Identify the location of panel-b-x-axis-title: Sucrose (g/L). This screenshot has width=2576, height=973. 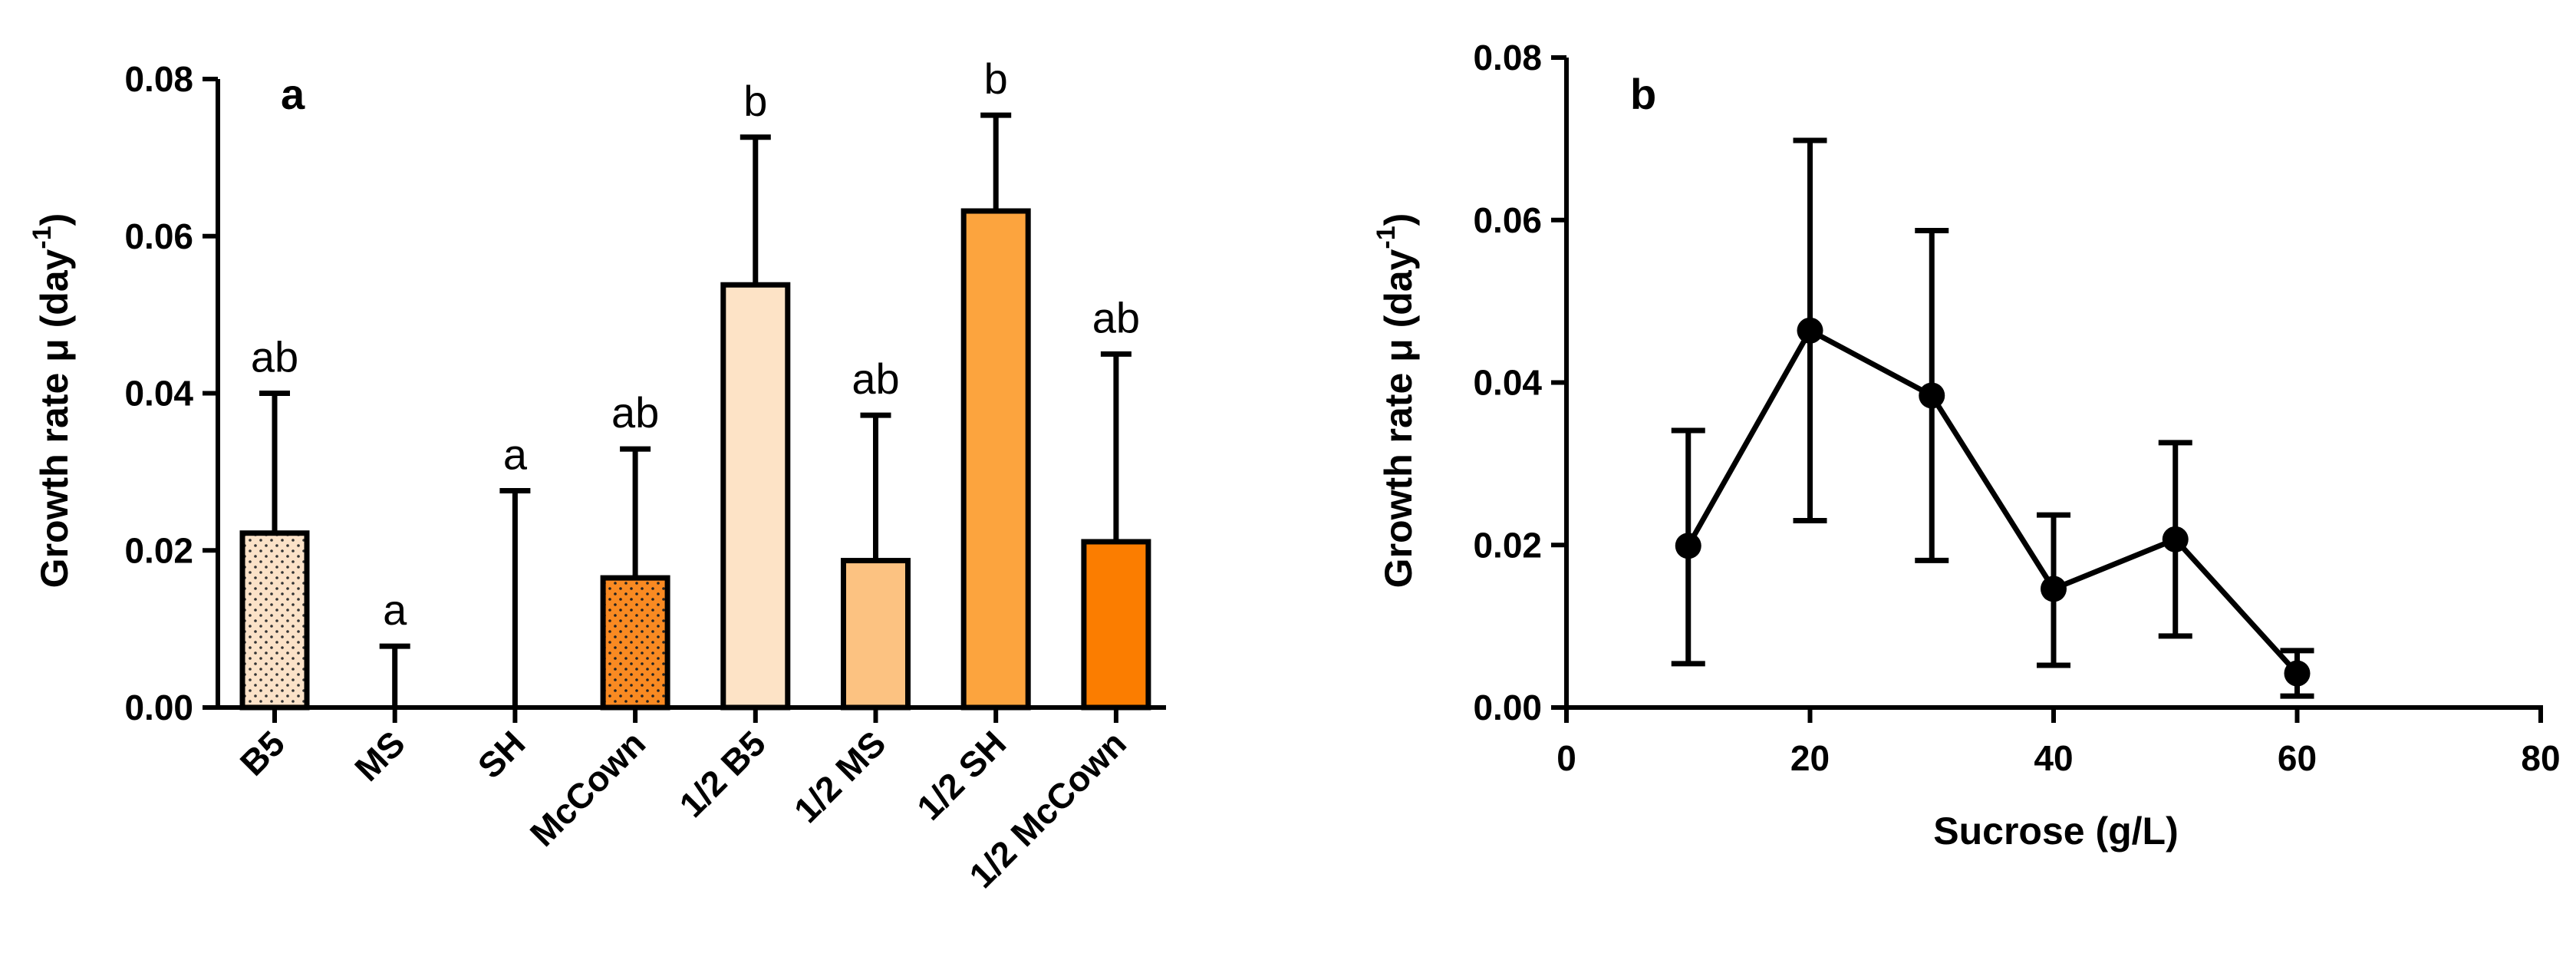
(2055, 831).